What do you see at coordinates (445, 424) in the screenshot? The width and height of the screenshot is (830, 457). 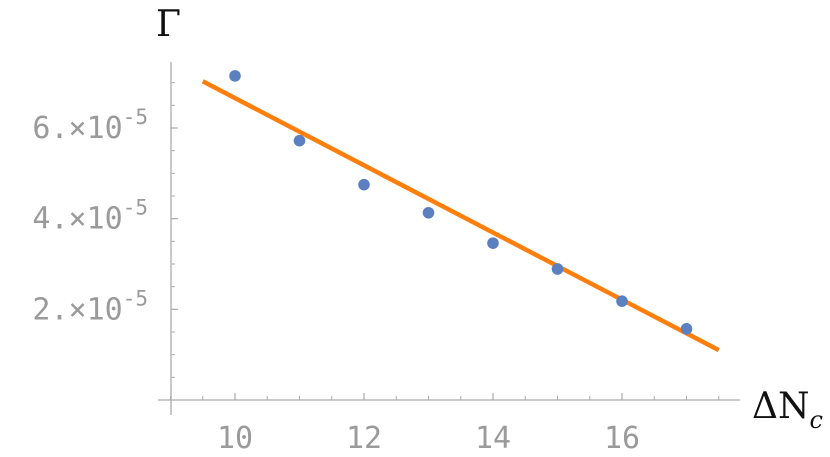 I see `x-ticks: 10 12 14 16` at bounding box center [445, 424].